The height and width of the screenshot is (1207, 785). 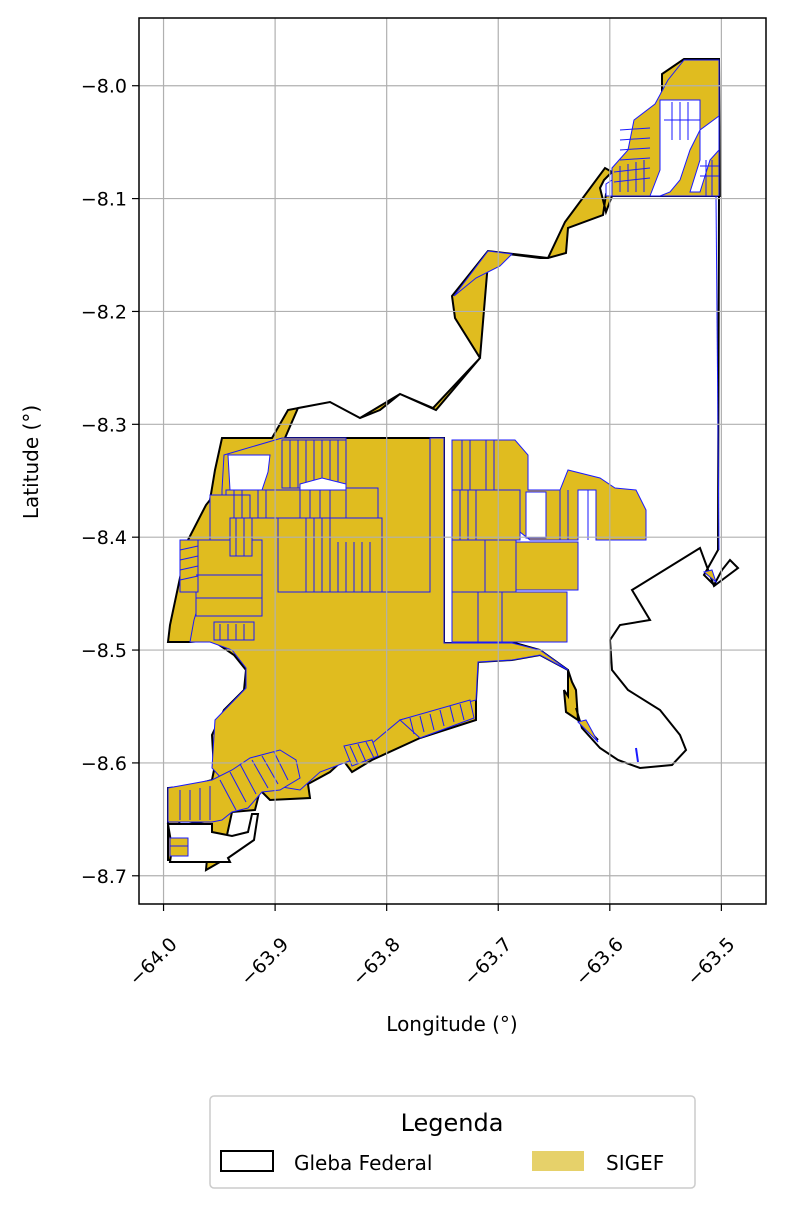 I want to click on x-tick-label-4: −63.6, so click(x=599, y=961).